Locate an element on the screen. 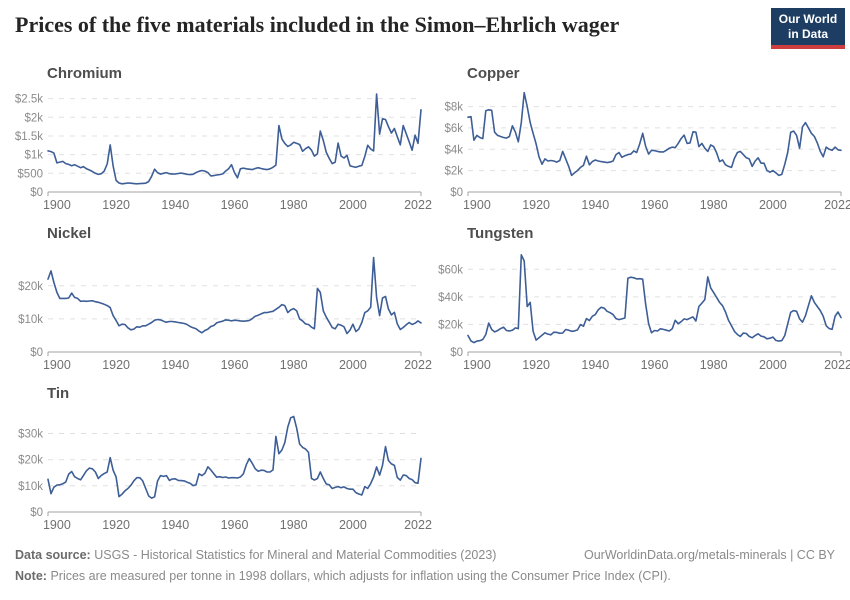  y-tick-label: $1k is located at coordinates (33, 156).